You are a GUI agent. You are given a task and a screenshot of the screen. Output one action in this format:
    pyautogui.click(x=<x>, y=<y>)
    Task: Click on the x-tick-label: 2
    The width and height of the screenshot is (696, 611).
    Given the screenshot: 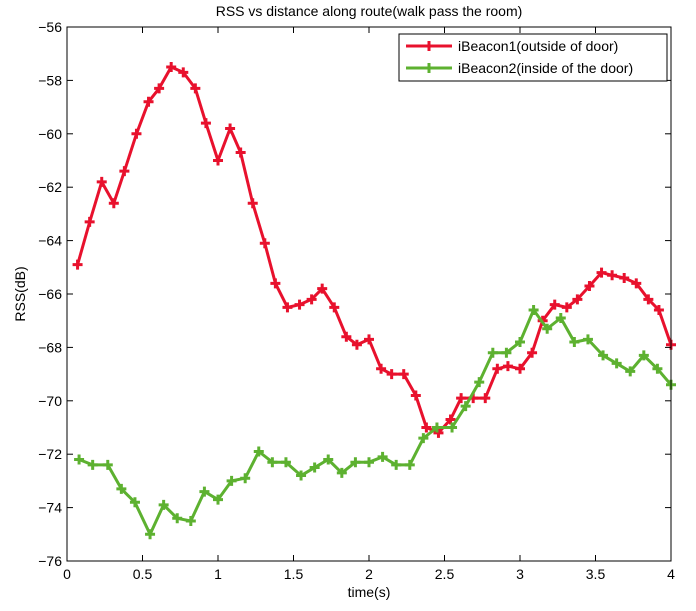 What is the action you would take?
    pyautogui.click(x=369, y=574)
    